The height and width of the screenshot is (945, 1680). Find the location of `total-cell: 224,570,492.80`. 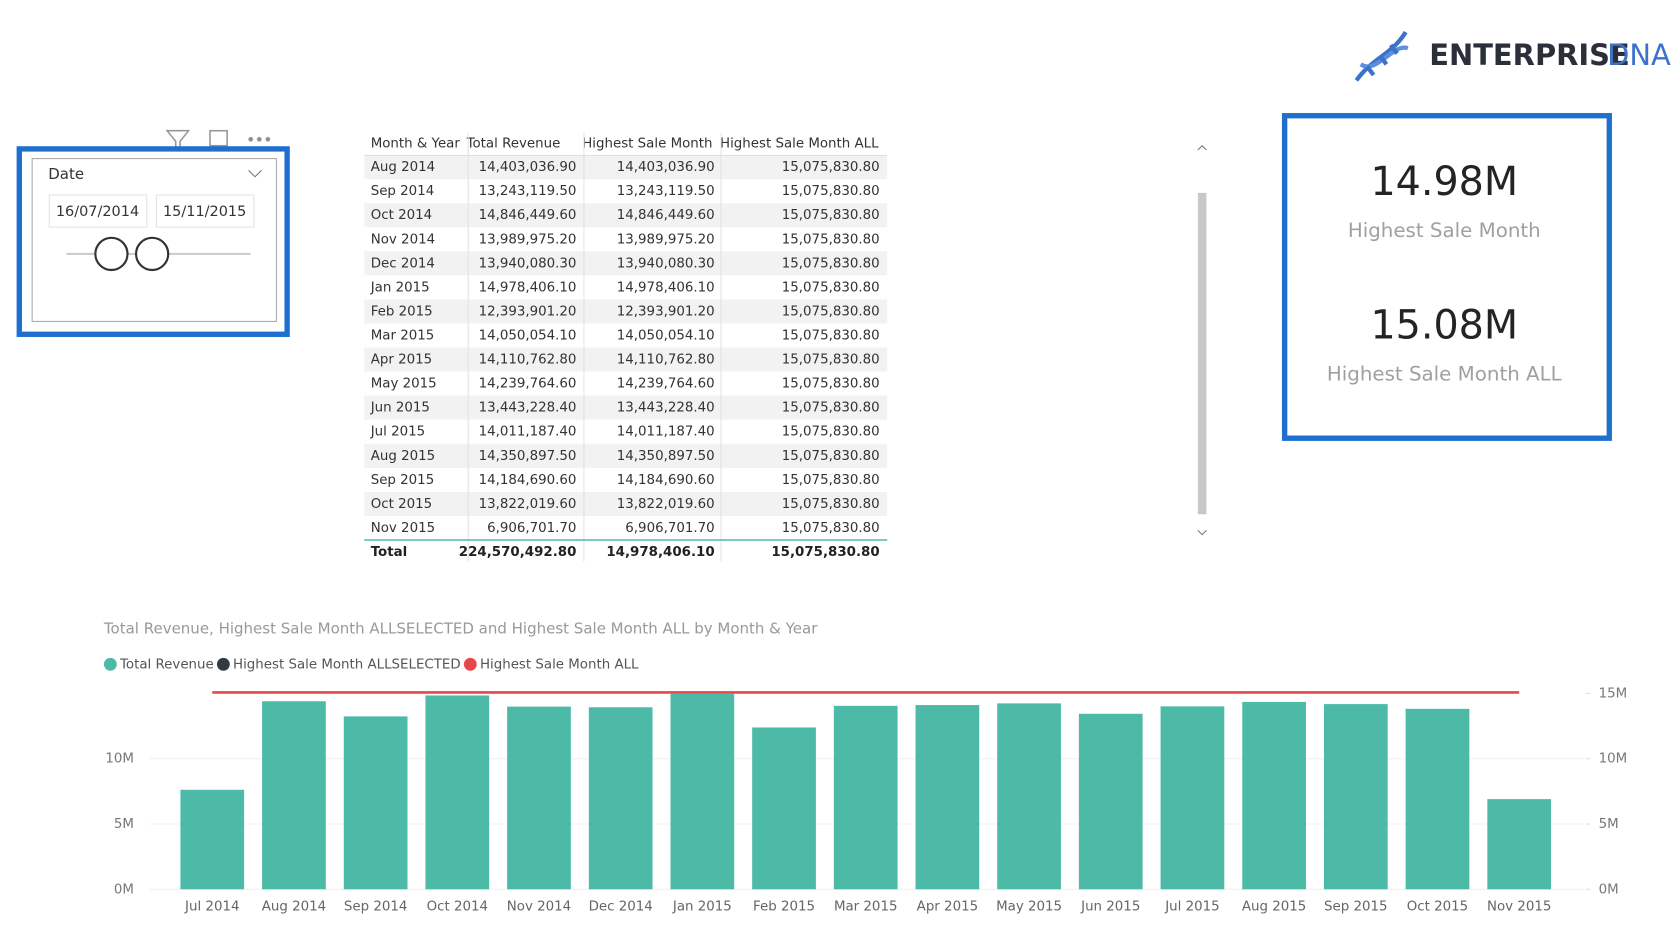

total-cell: 224,570,492.80 is located at coordinates (518, 552).